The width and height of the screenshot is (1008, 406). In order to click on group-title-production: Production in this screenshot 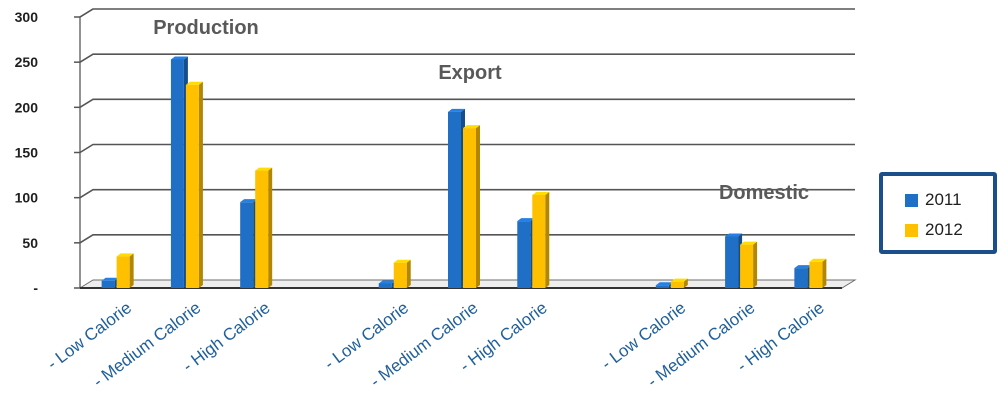, I will do `click(206, 28)`.